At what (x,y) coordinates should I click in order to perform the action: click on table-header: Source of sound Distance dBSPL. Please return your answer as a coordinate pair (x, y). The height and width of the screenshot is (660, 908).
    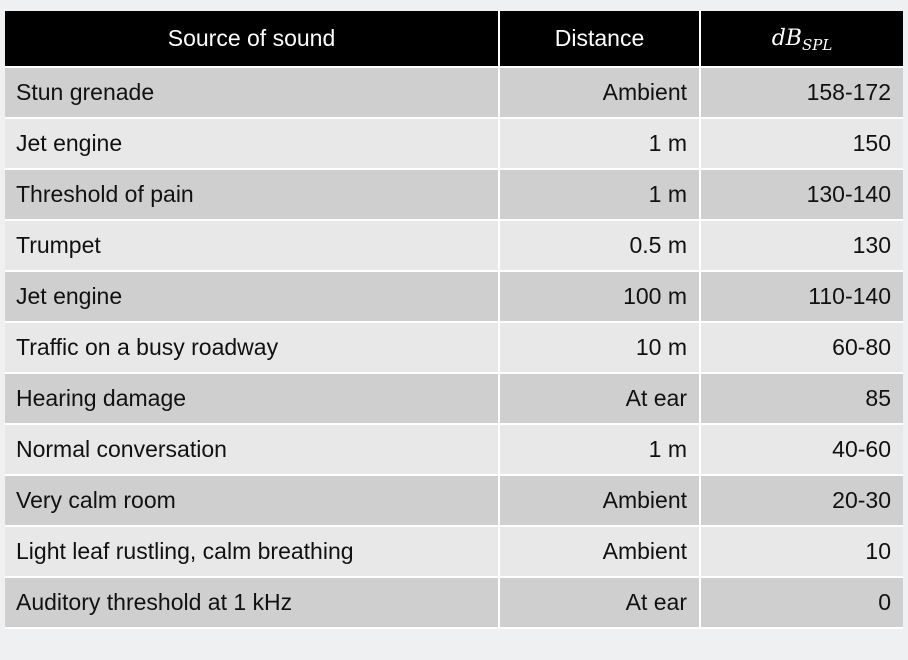
    Looking at the image, I should click on (454, 39).